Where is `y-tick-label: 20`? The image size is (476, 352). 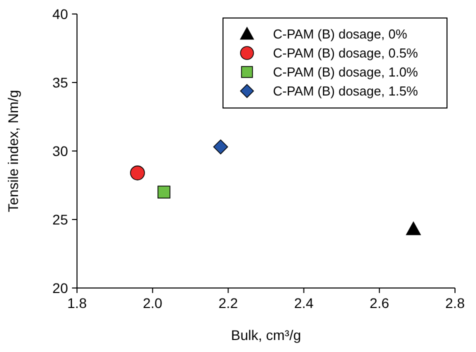 y-tick-label: 20 is located at coordinates (60, 288).